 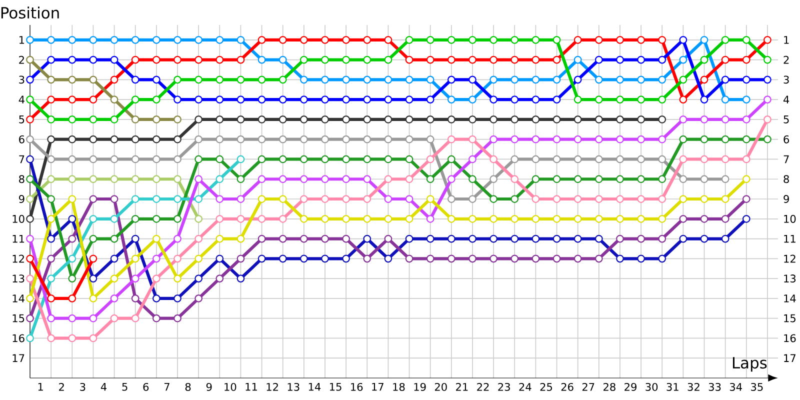 I want to click on x-tick-label: 11, so click(x=251, y=386).